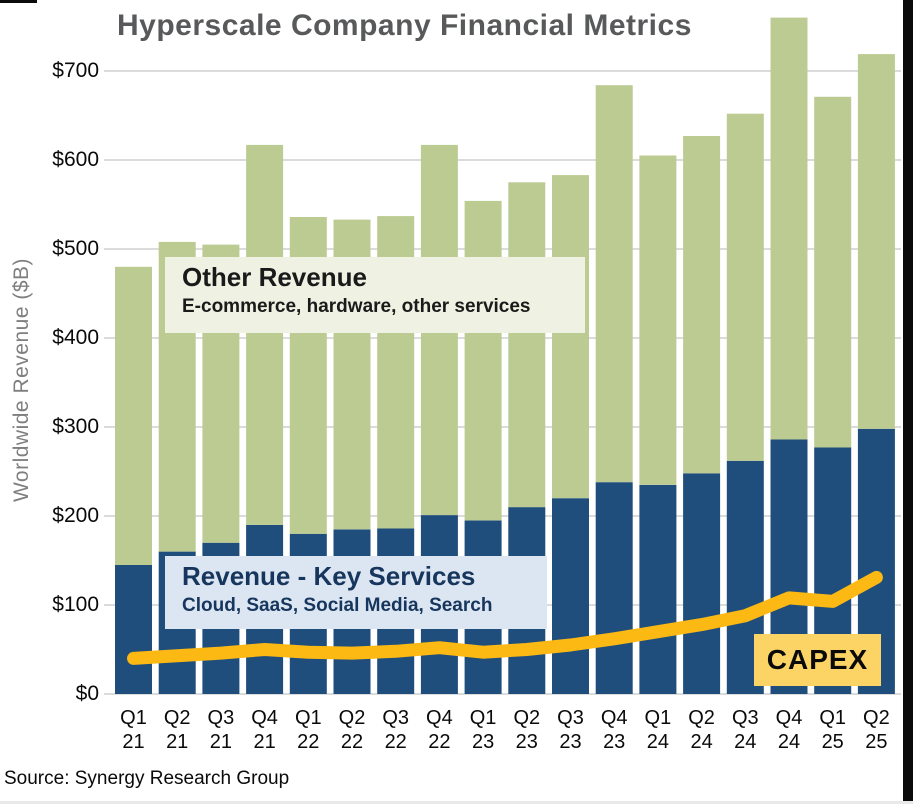 The image size is (913, 804). I want to click on right-border, so click(908, 402).